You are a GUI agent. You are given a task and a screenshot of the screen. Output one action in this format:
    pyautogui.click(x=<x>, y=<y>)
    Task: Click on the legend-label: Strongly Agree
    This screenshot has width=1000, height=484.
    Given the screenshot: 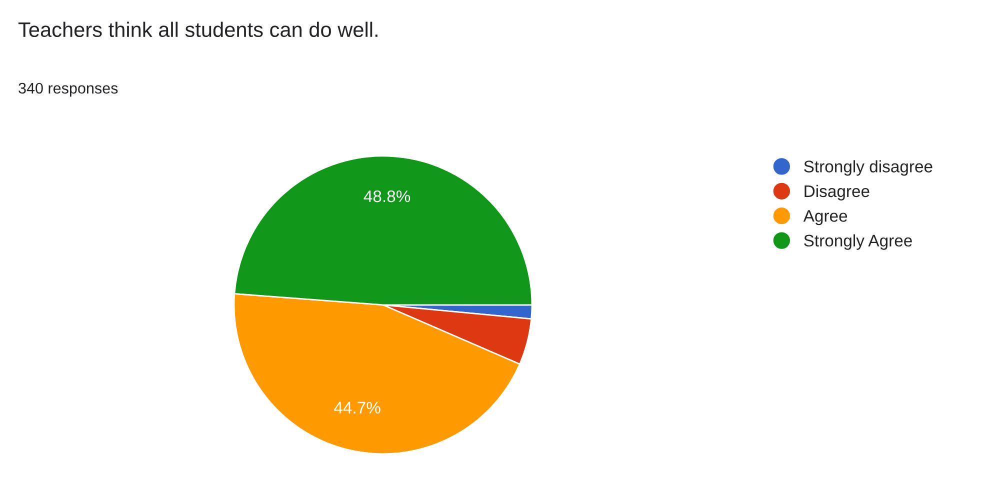 What is the action you would take?
    pyautogui.click(x=858, y=242)
    